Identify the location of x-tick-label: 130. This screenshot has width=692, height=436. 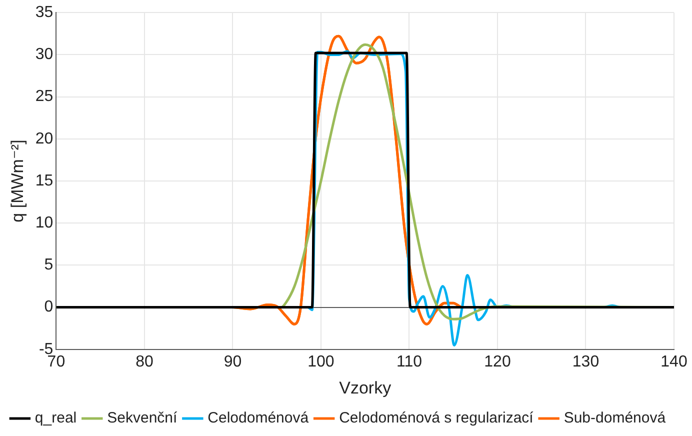
(586, 361).